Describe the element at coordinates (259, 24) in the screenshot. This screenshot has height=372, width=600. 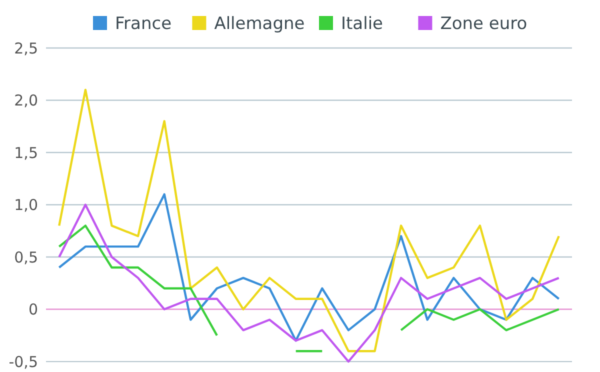
I see `legend-label: Allemagne` at that location.